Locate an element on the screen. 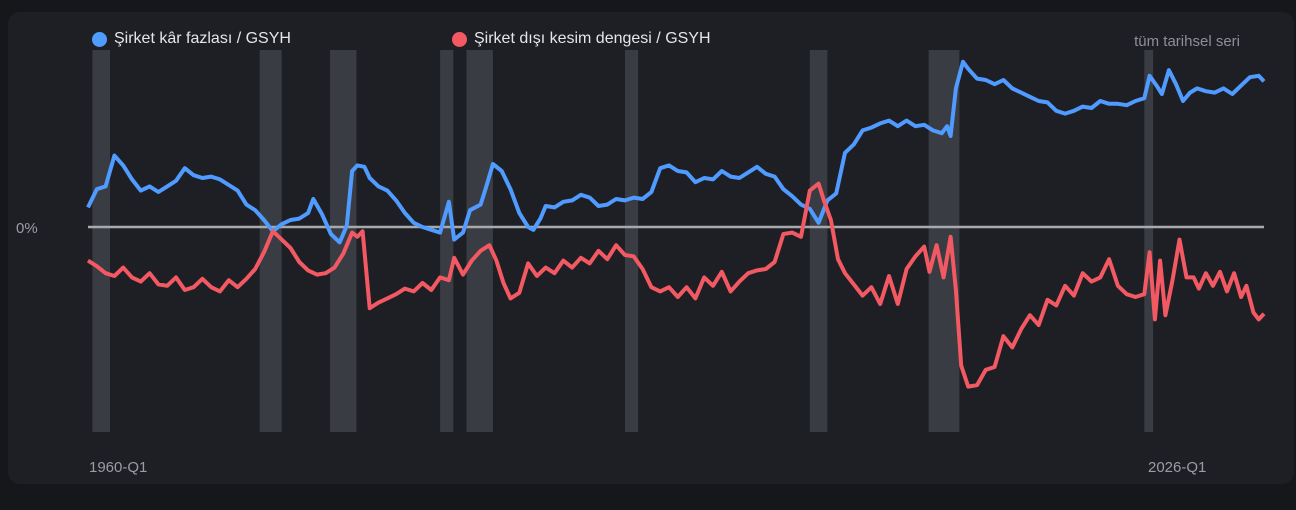 This screenshot has height=510, width=1296. range-note: tüm tarihsel seri is located at coordinates (1187, 41).